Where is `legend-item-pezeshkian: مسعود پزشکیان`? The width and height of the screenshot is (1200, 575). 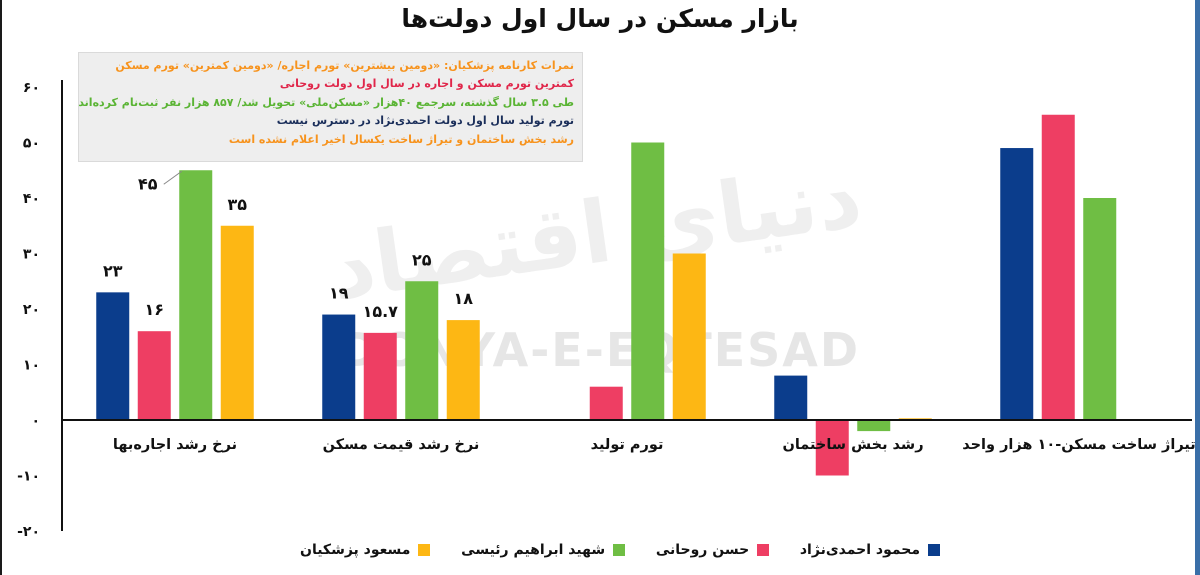 legend-item-pezeshkian: مسعود پزشکیان is located at coordinates (365, 550).